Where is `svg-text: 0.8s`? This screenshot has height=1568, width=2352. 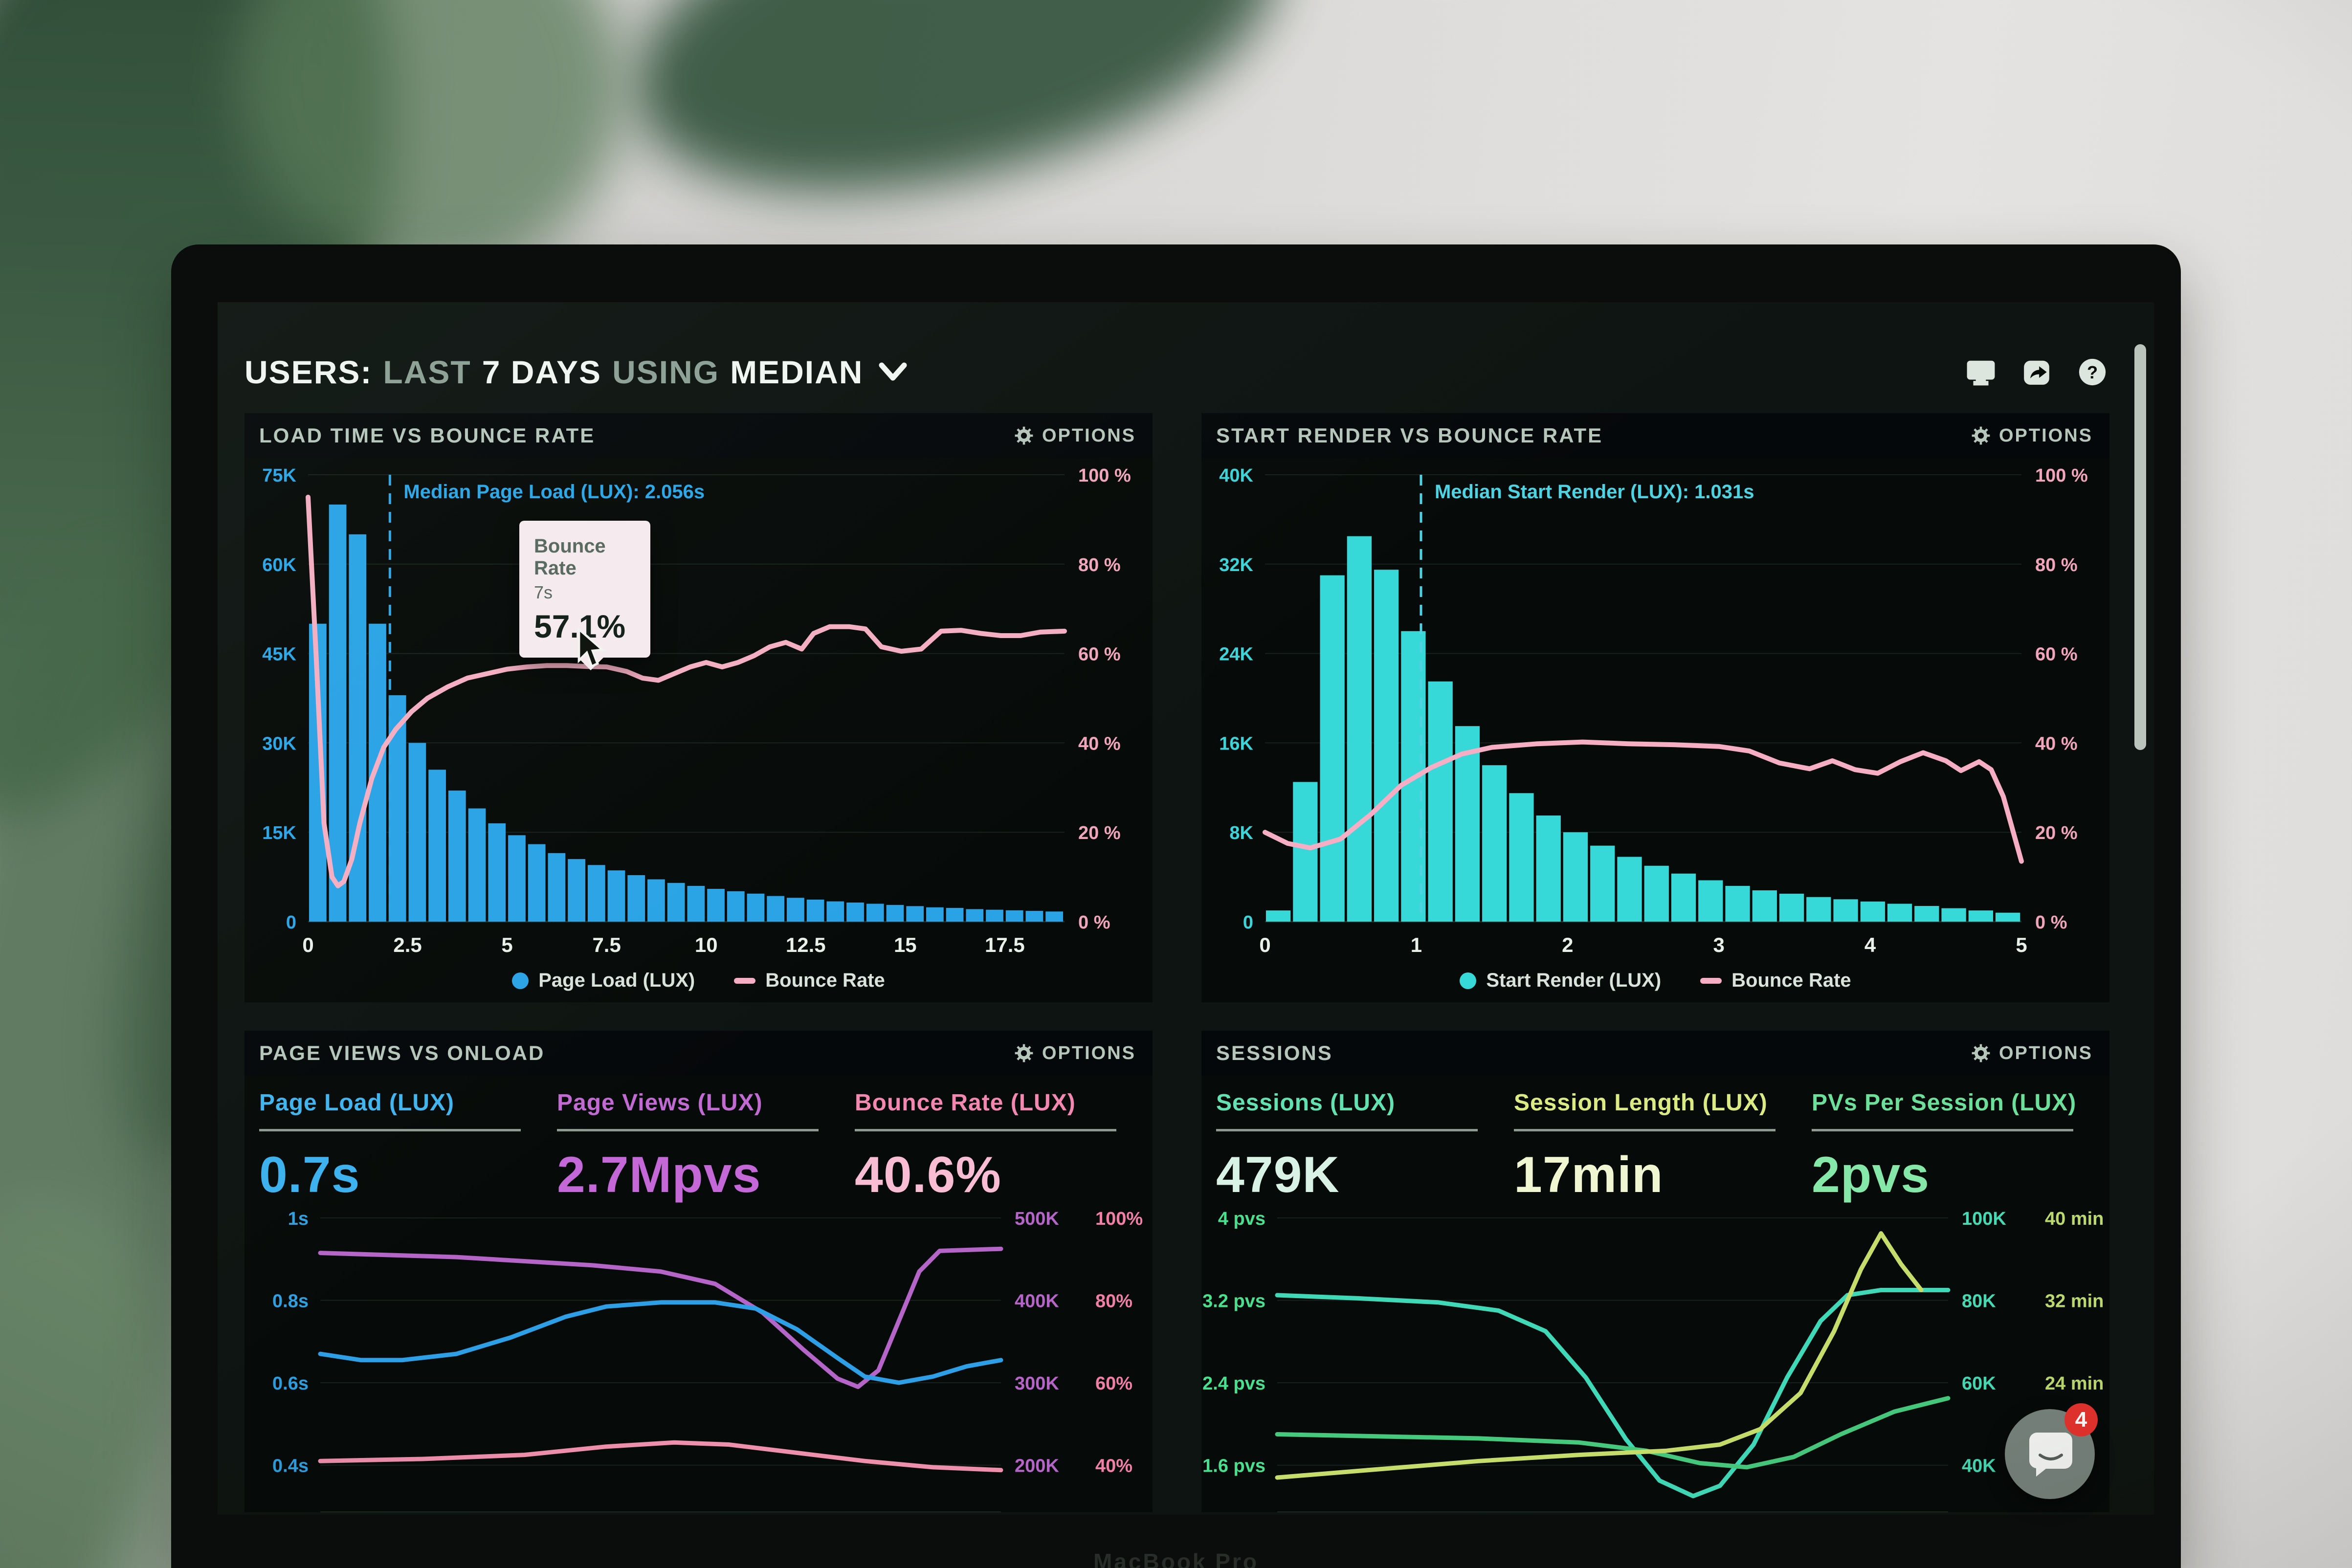 svg-text: 0.8s is located at coordinates (290, 1301).